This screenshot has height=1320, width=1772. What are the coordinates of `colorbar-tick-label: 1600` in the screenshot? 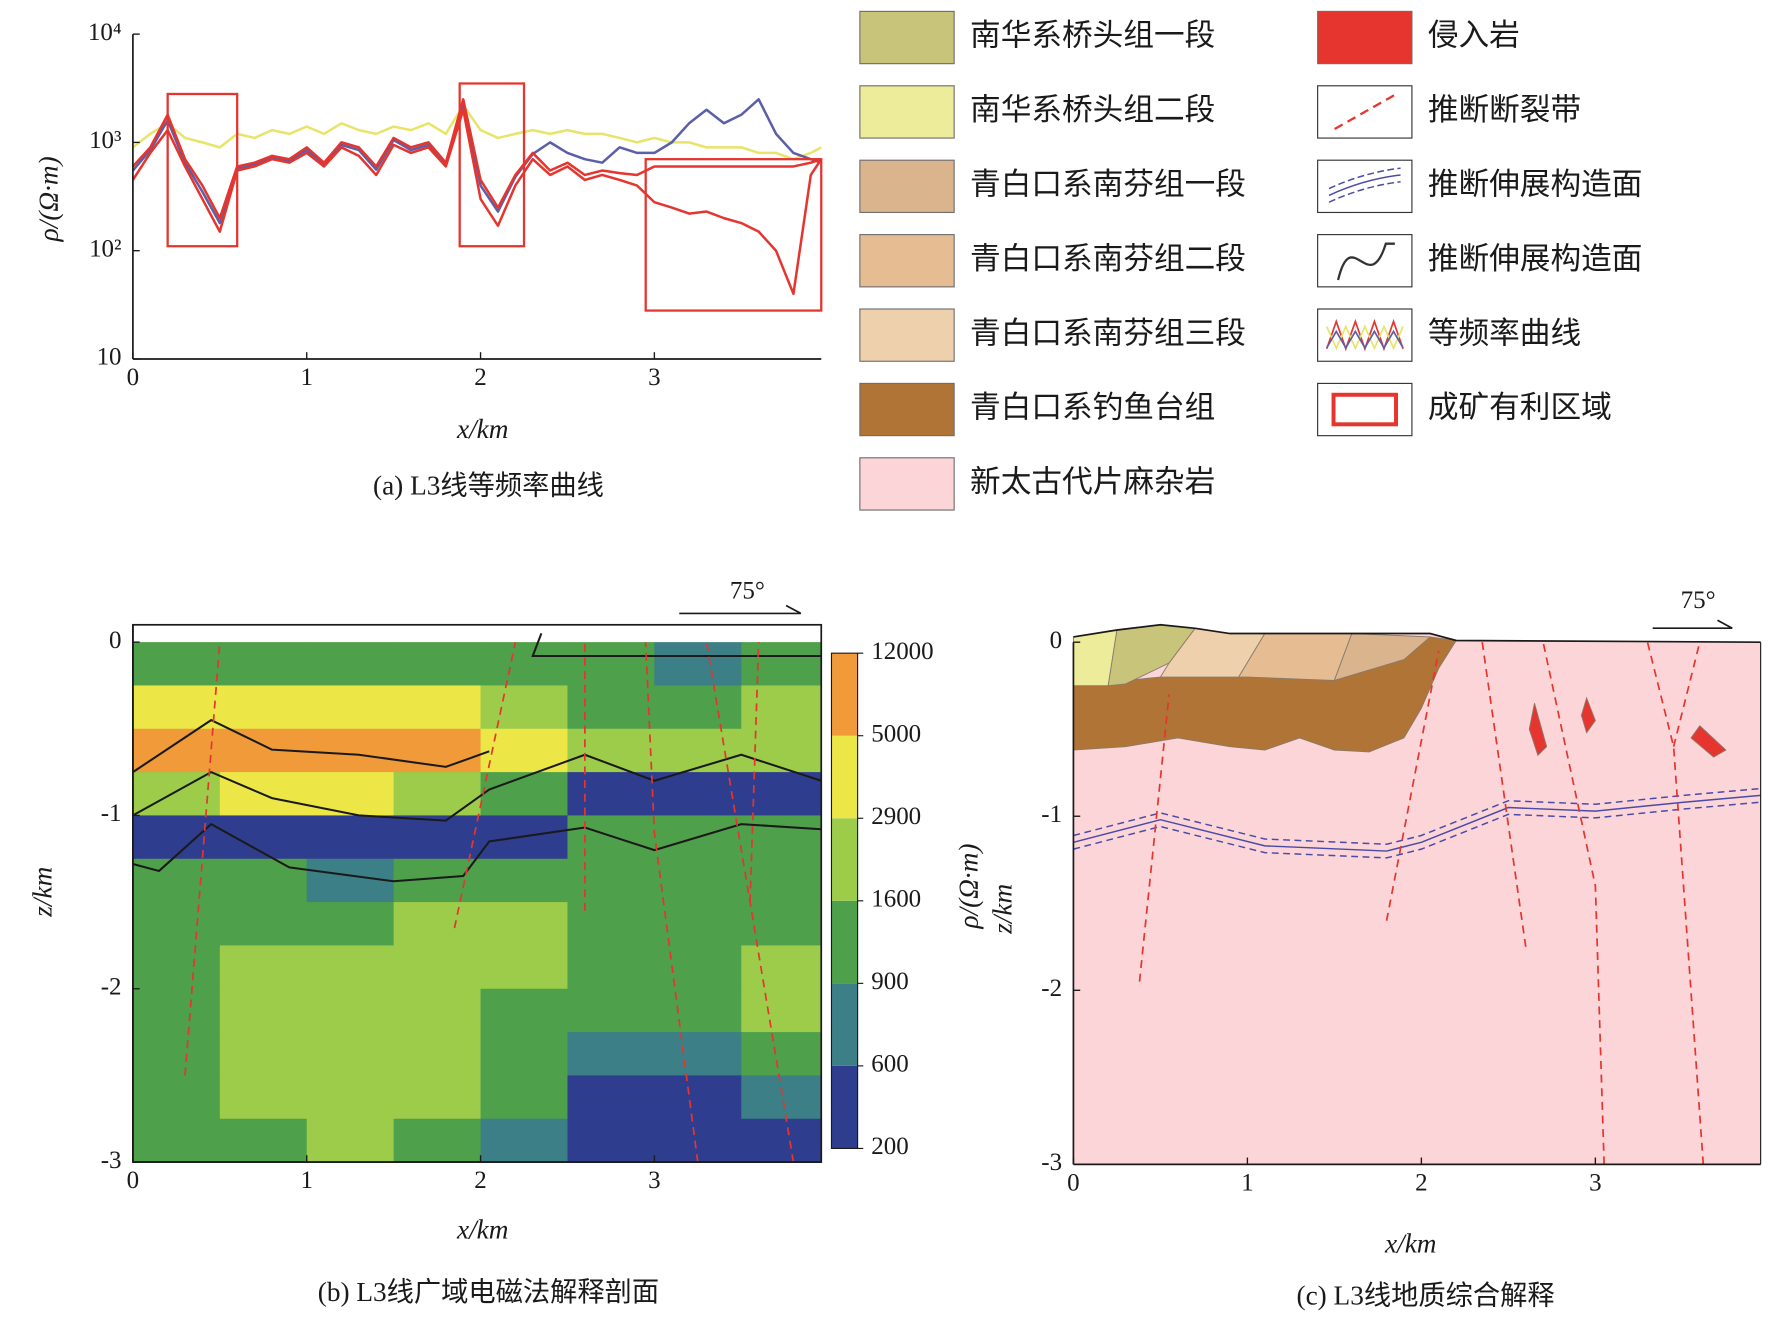 It's located at (896, 899).